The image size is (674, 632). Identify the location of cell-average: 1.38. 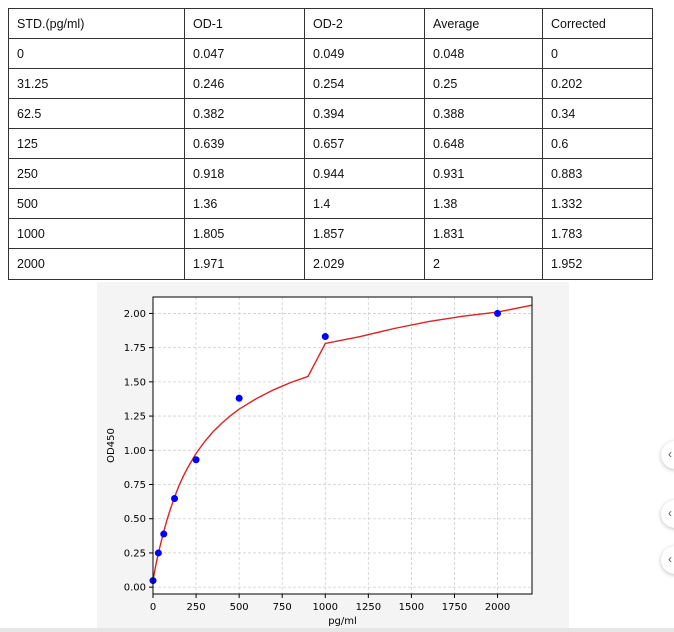
(483, 203).